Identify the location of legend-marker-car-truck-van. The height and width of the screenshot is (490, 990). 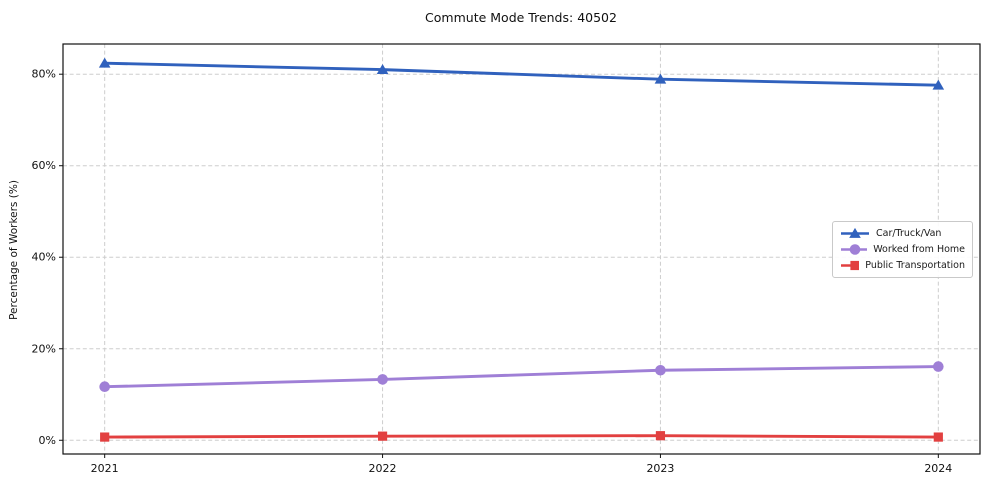
(855, 233).